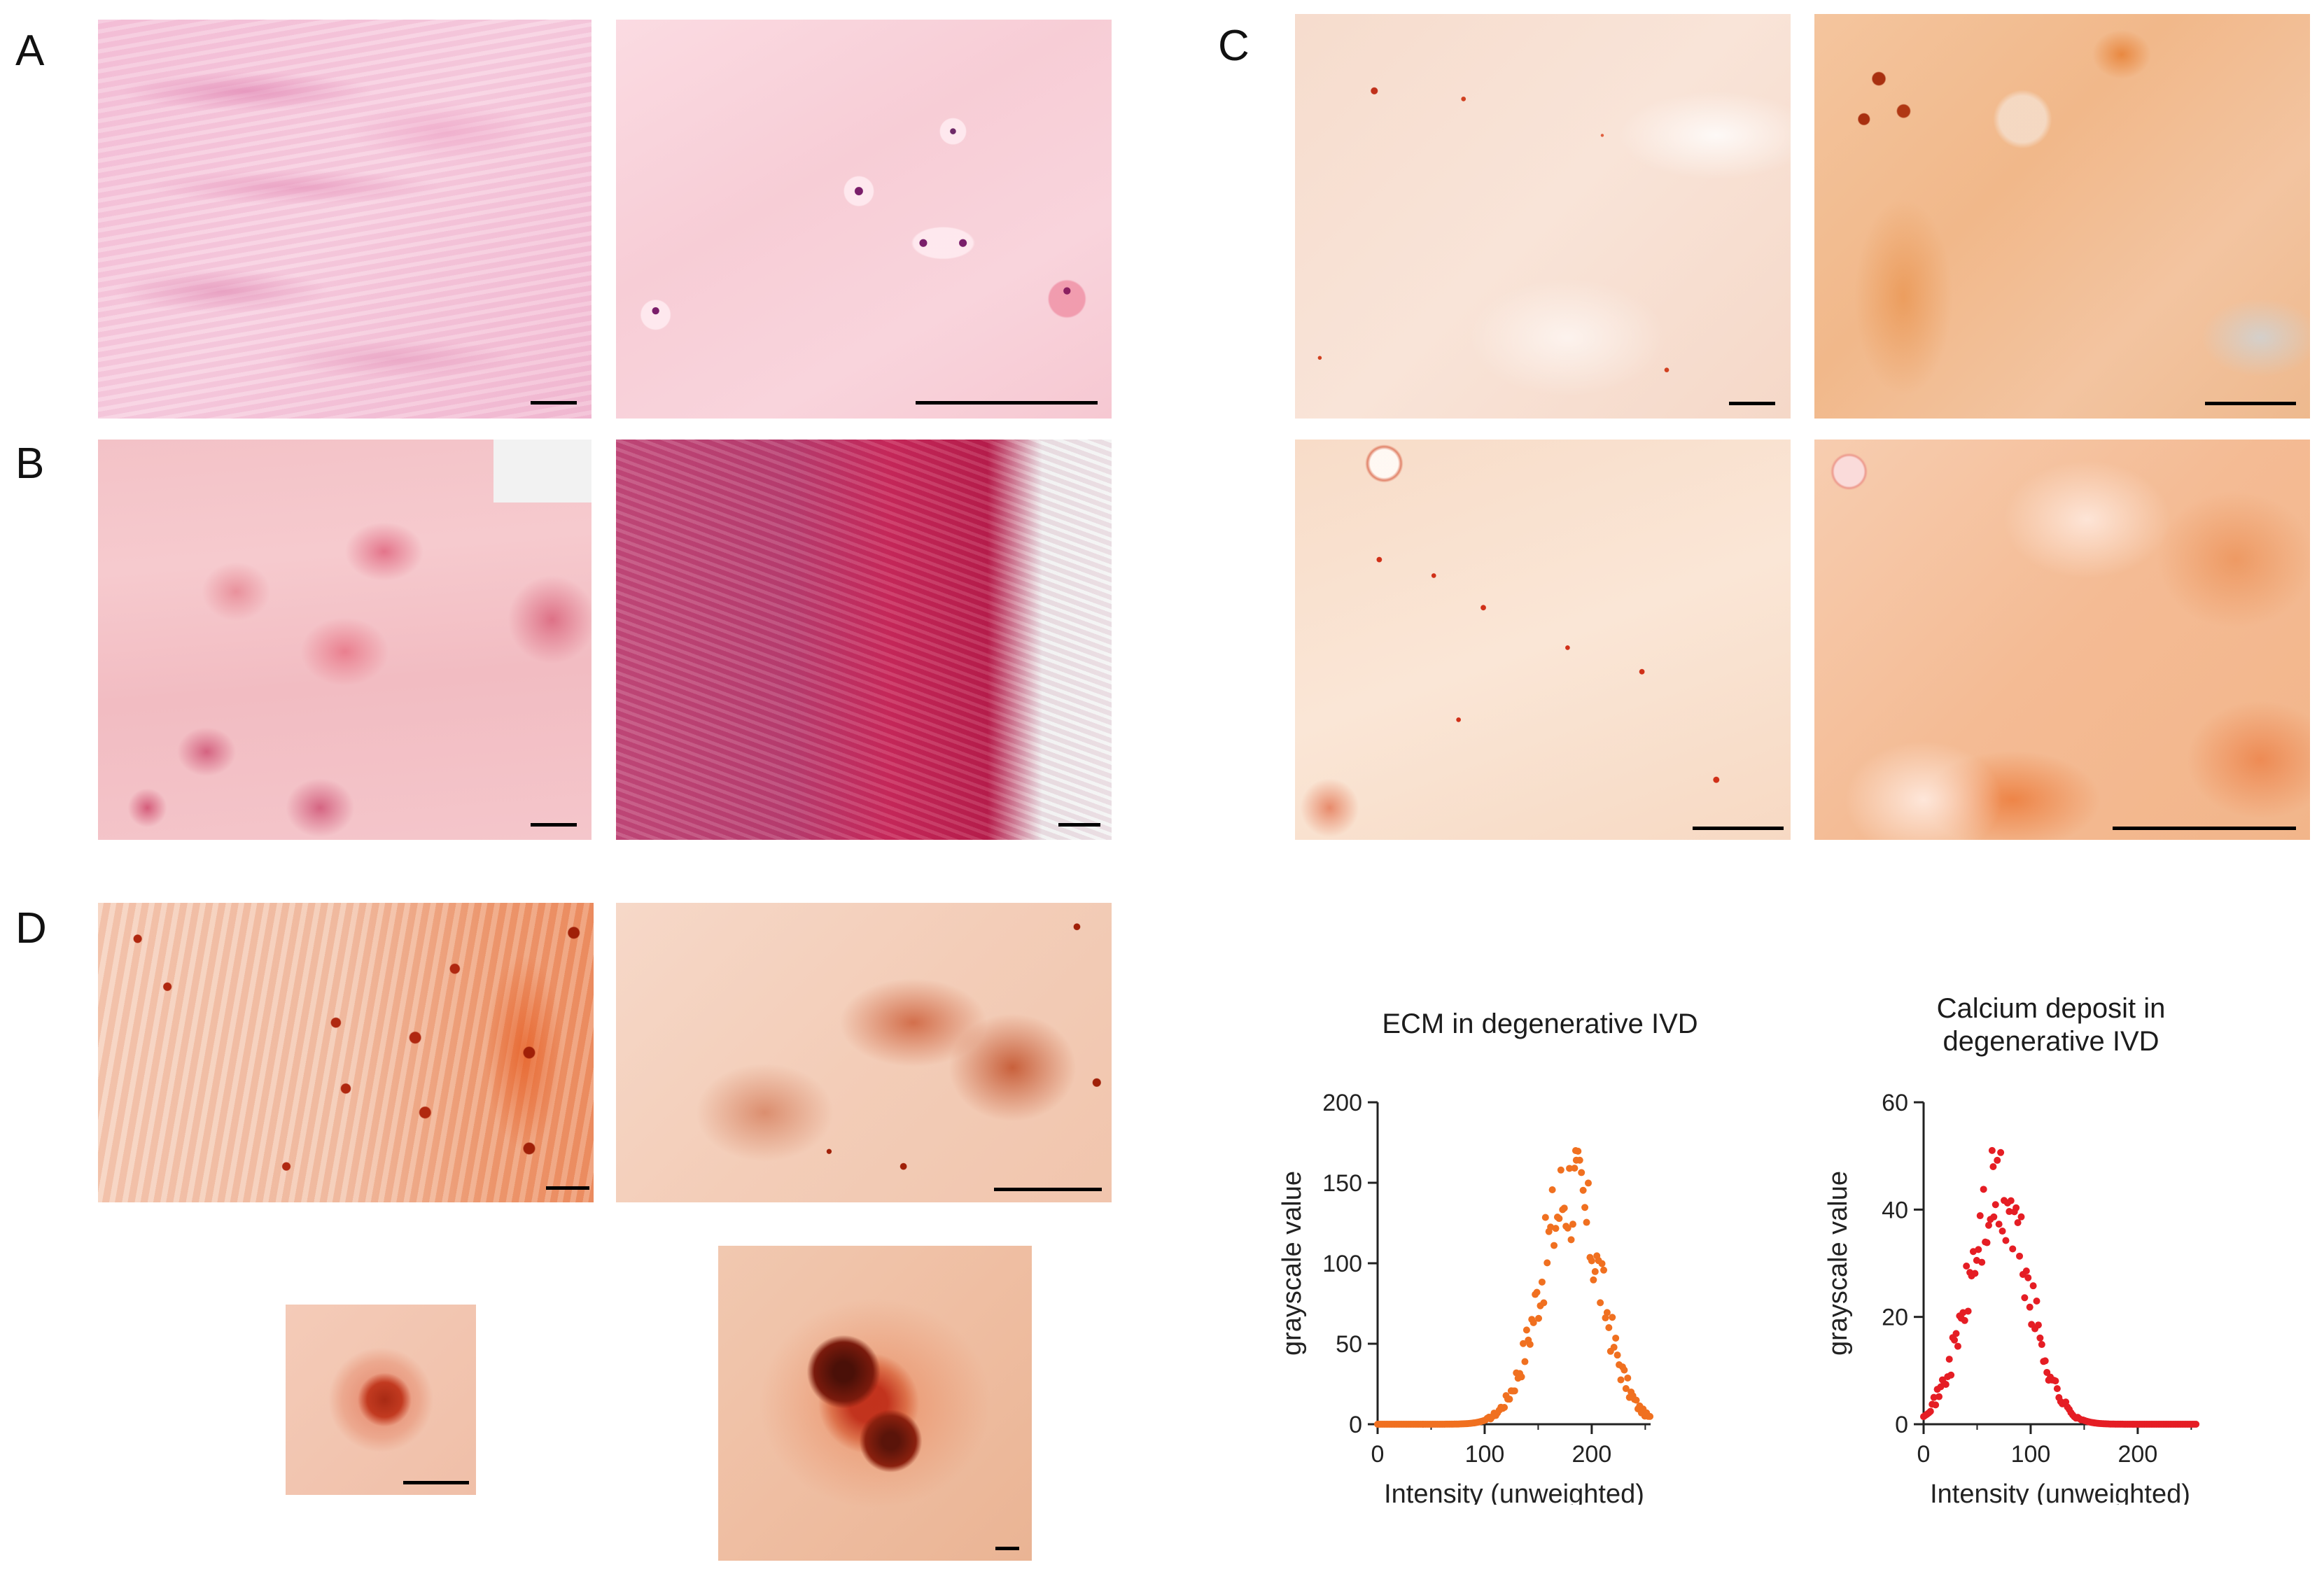 The height and width of the screenshot is (1581, 2324). What do you see at coordinates (1543, 217) in the screenshot?
I see `micrograph-c-top-left` at bounding box center [1543, 217].